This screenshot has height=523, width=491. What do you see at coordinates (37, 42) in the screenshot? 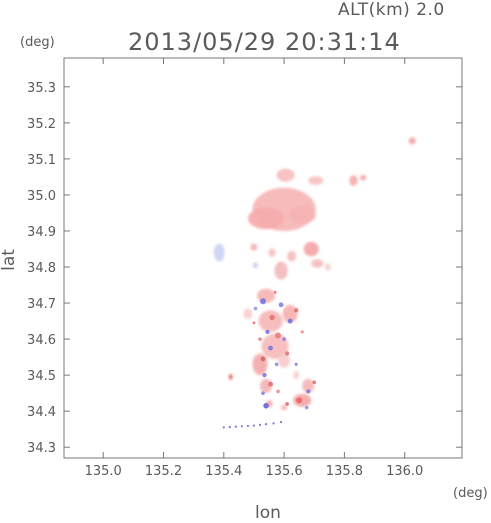
I see `y-axis-unit: (deg)` at bounding box center [37, 42].